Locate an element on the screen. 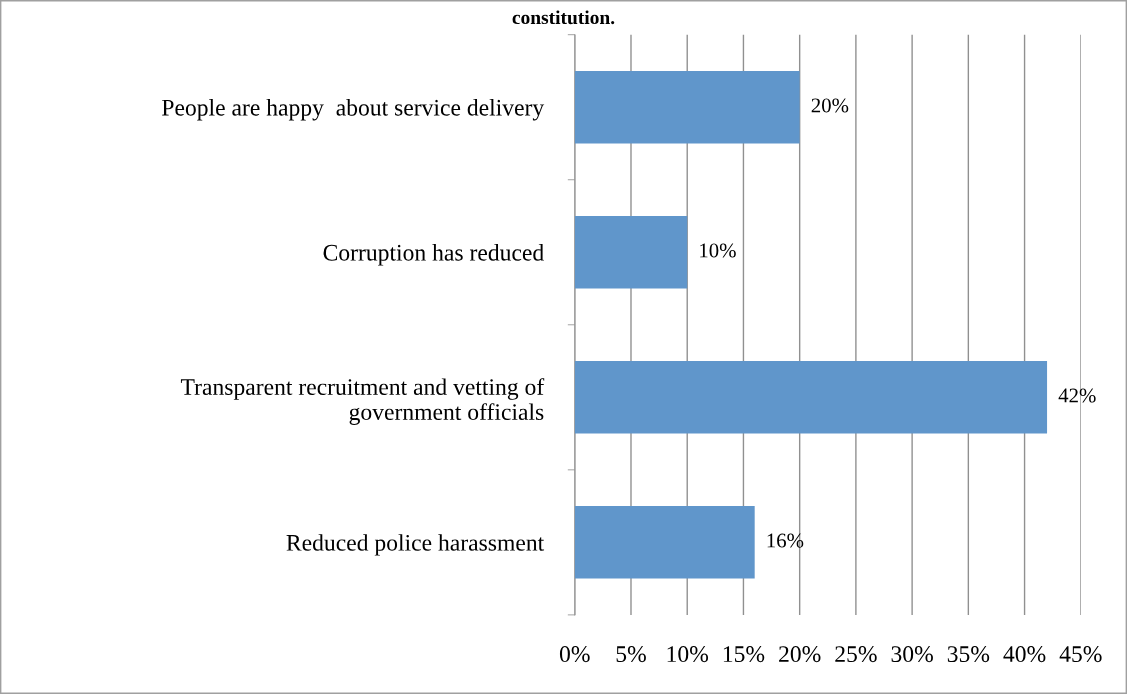 The height and width of the screenshot is (694, 1127). x-tick-label: 10% is located at coordinates (688, 654).